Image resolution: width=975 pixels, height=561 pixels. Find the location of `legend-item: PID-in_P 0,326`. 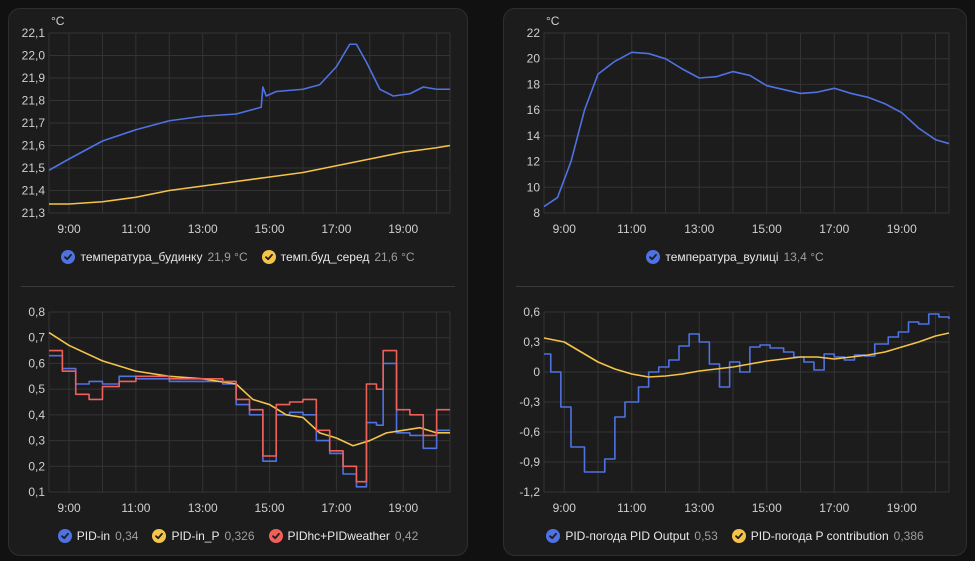

legend-item: PID-in_P 0,326 is located at coordinates (203, 536).